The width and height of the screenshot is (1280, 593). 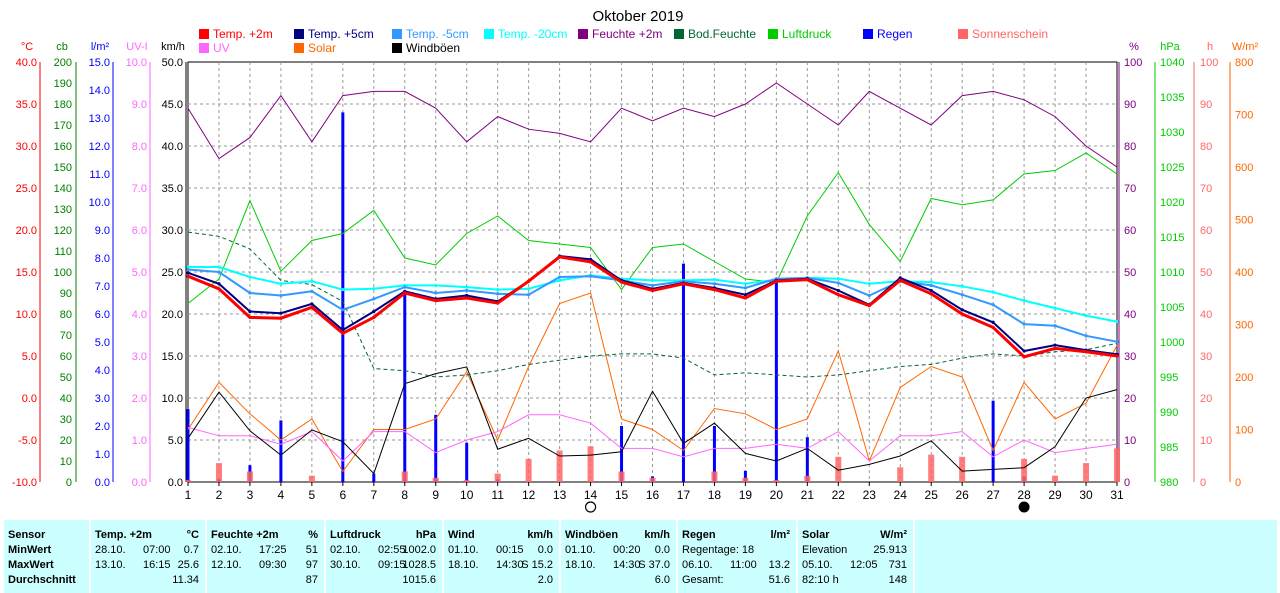 What do you see at coordinates (26, 315) in the screenshot?
I see `temp-tick-label: 10.0` at bounding box center [26, 315].